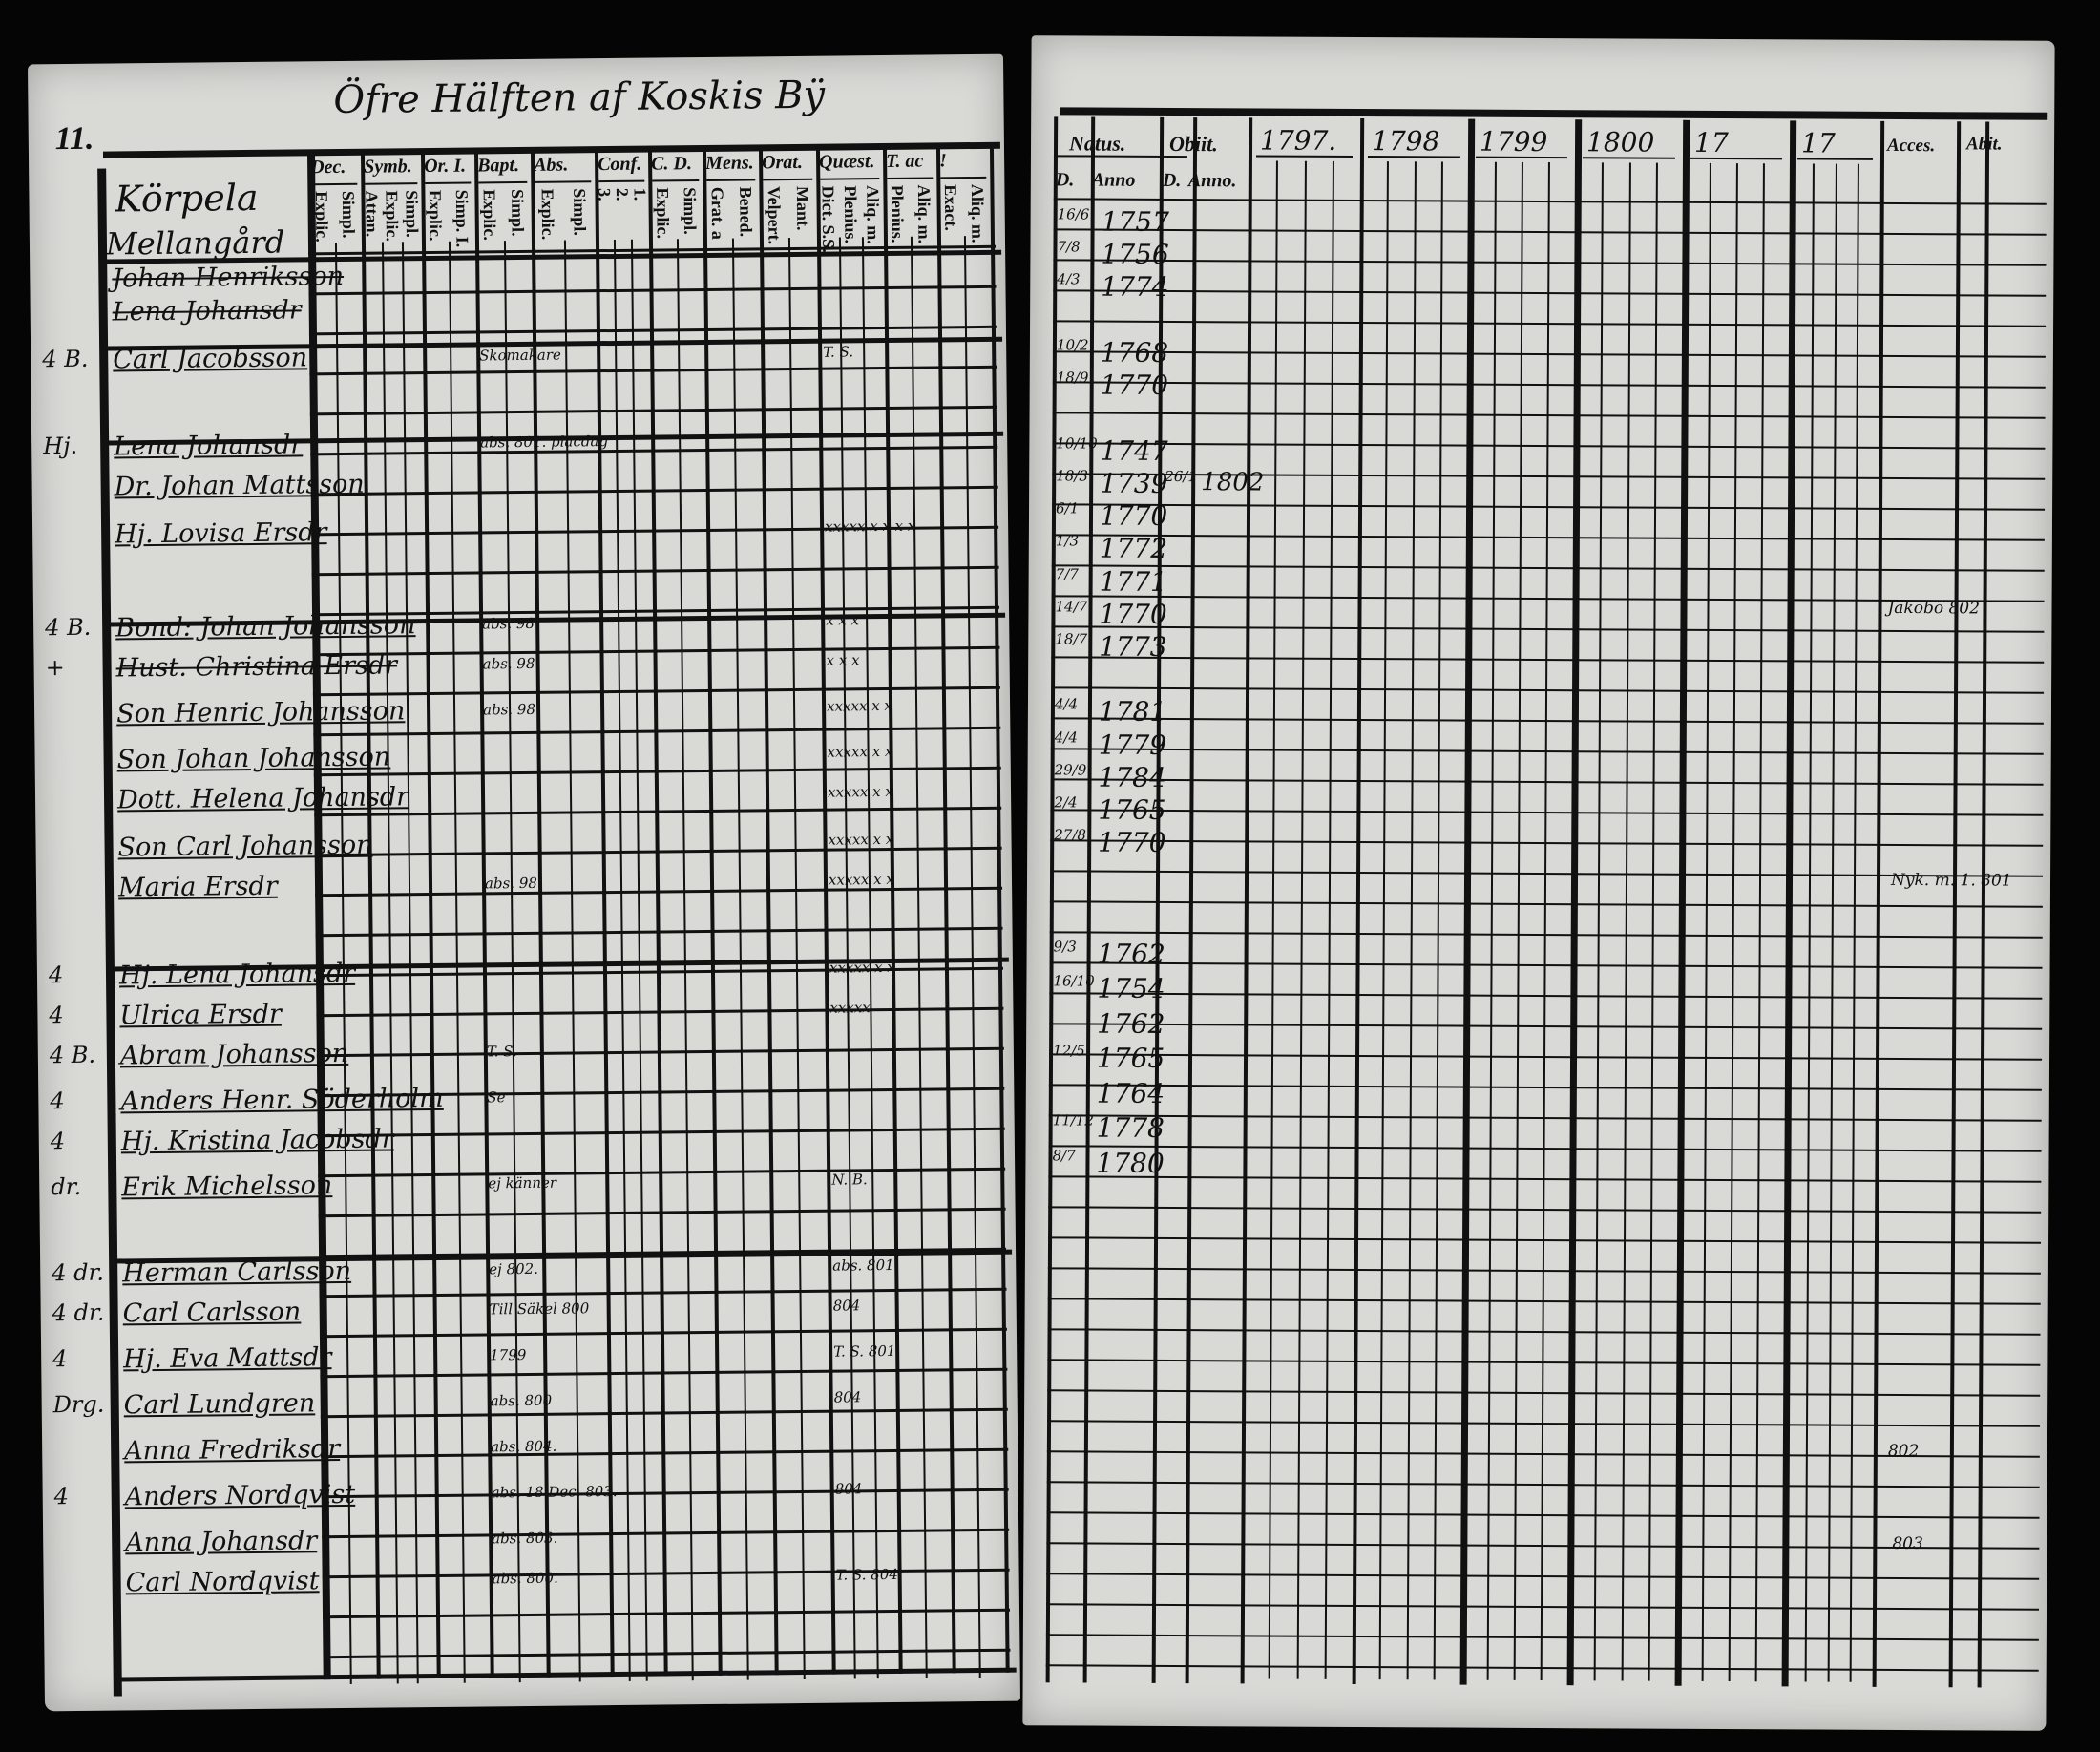 Image resolution: width=2100 pixels, height=1752 pixels. What do you see at coordinates (187, 198) in the screenshot?
I see `farm-name: Körpela` at bounding box center [187, 198].